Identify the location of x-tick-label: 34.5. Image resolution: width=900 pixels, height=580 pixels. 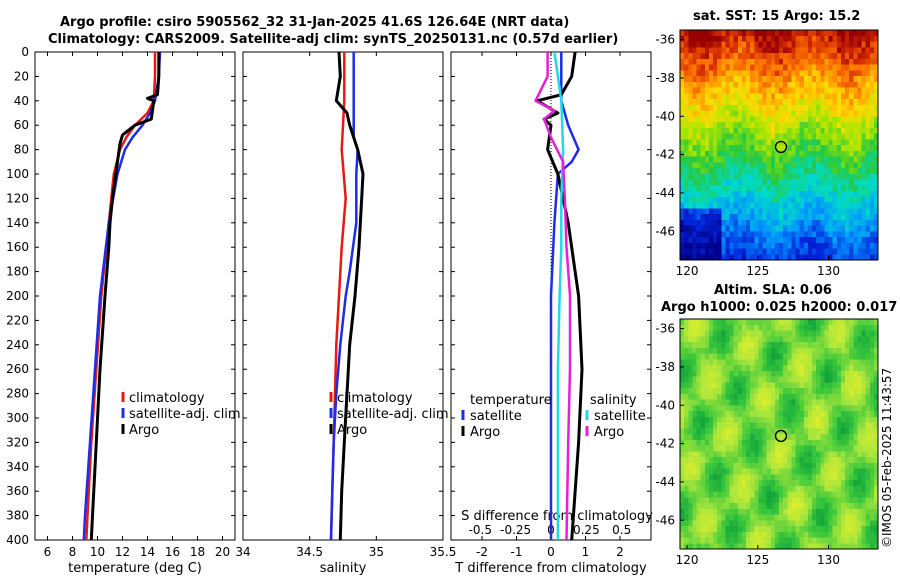
(309, 552).